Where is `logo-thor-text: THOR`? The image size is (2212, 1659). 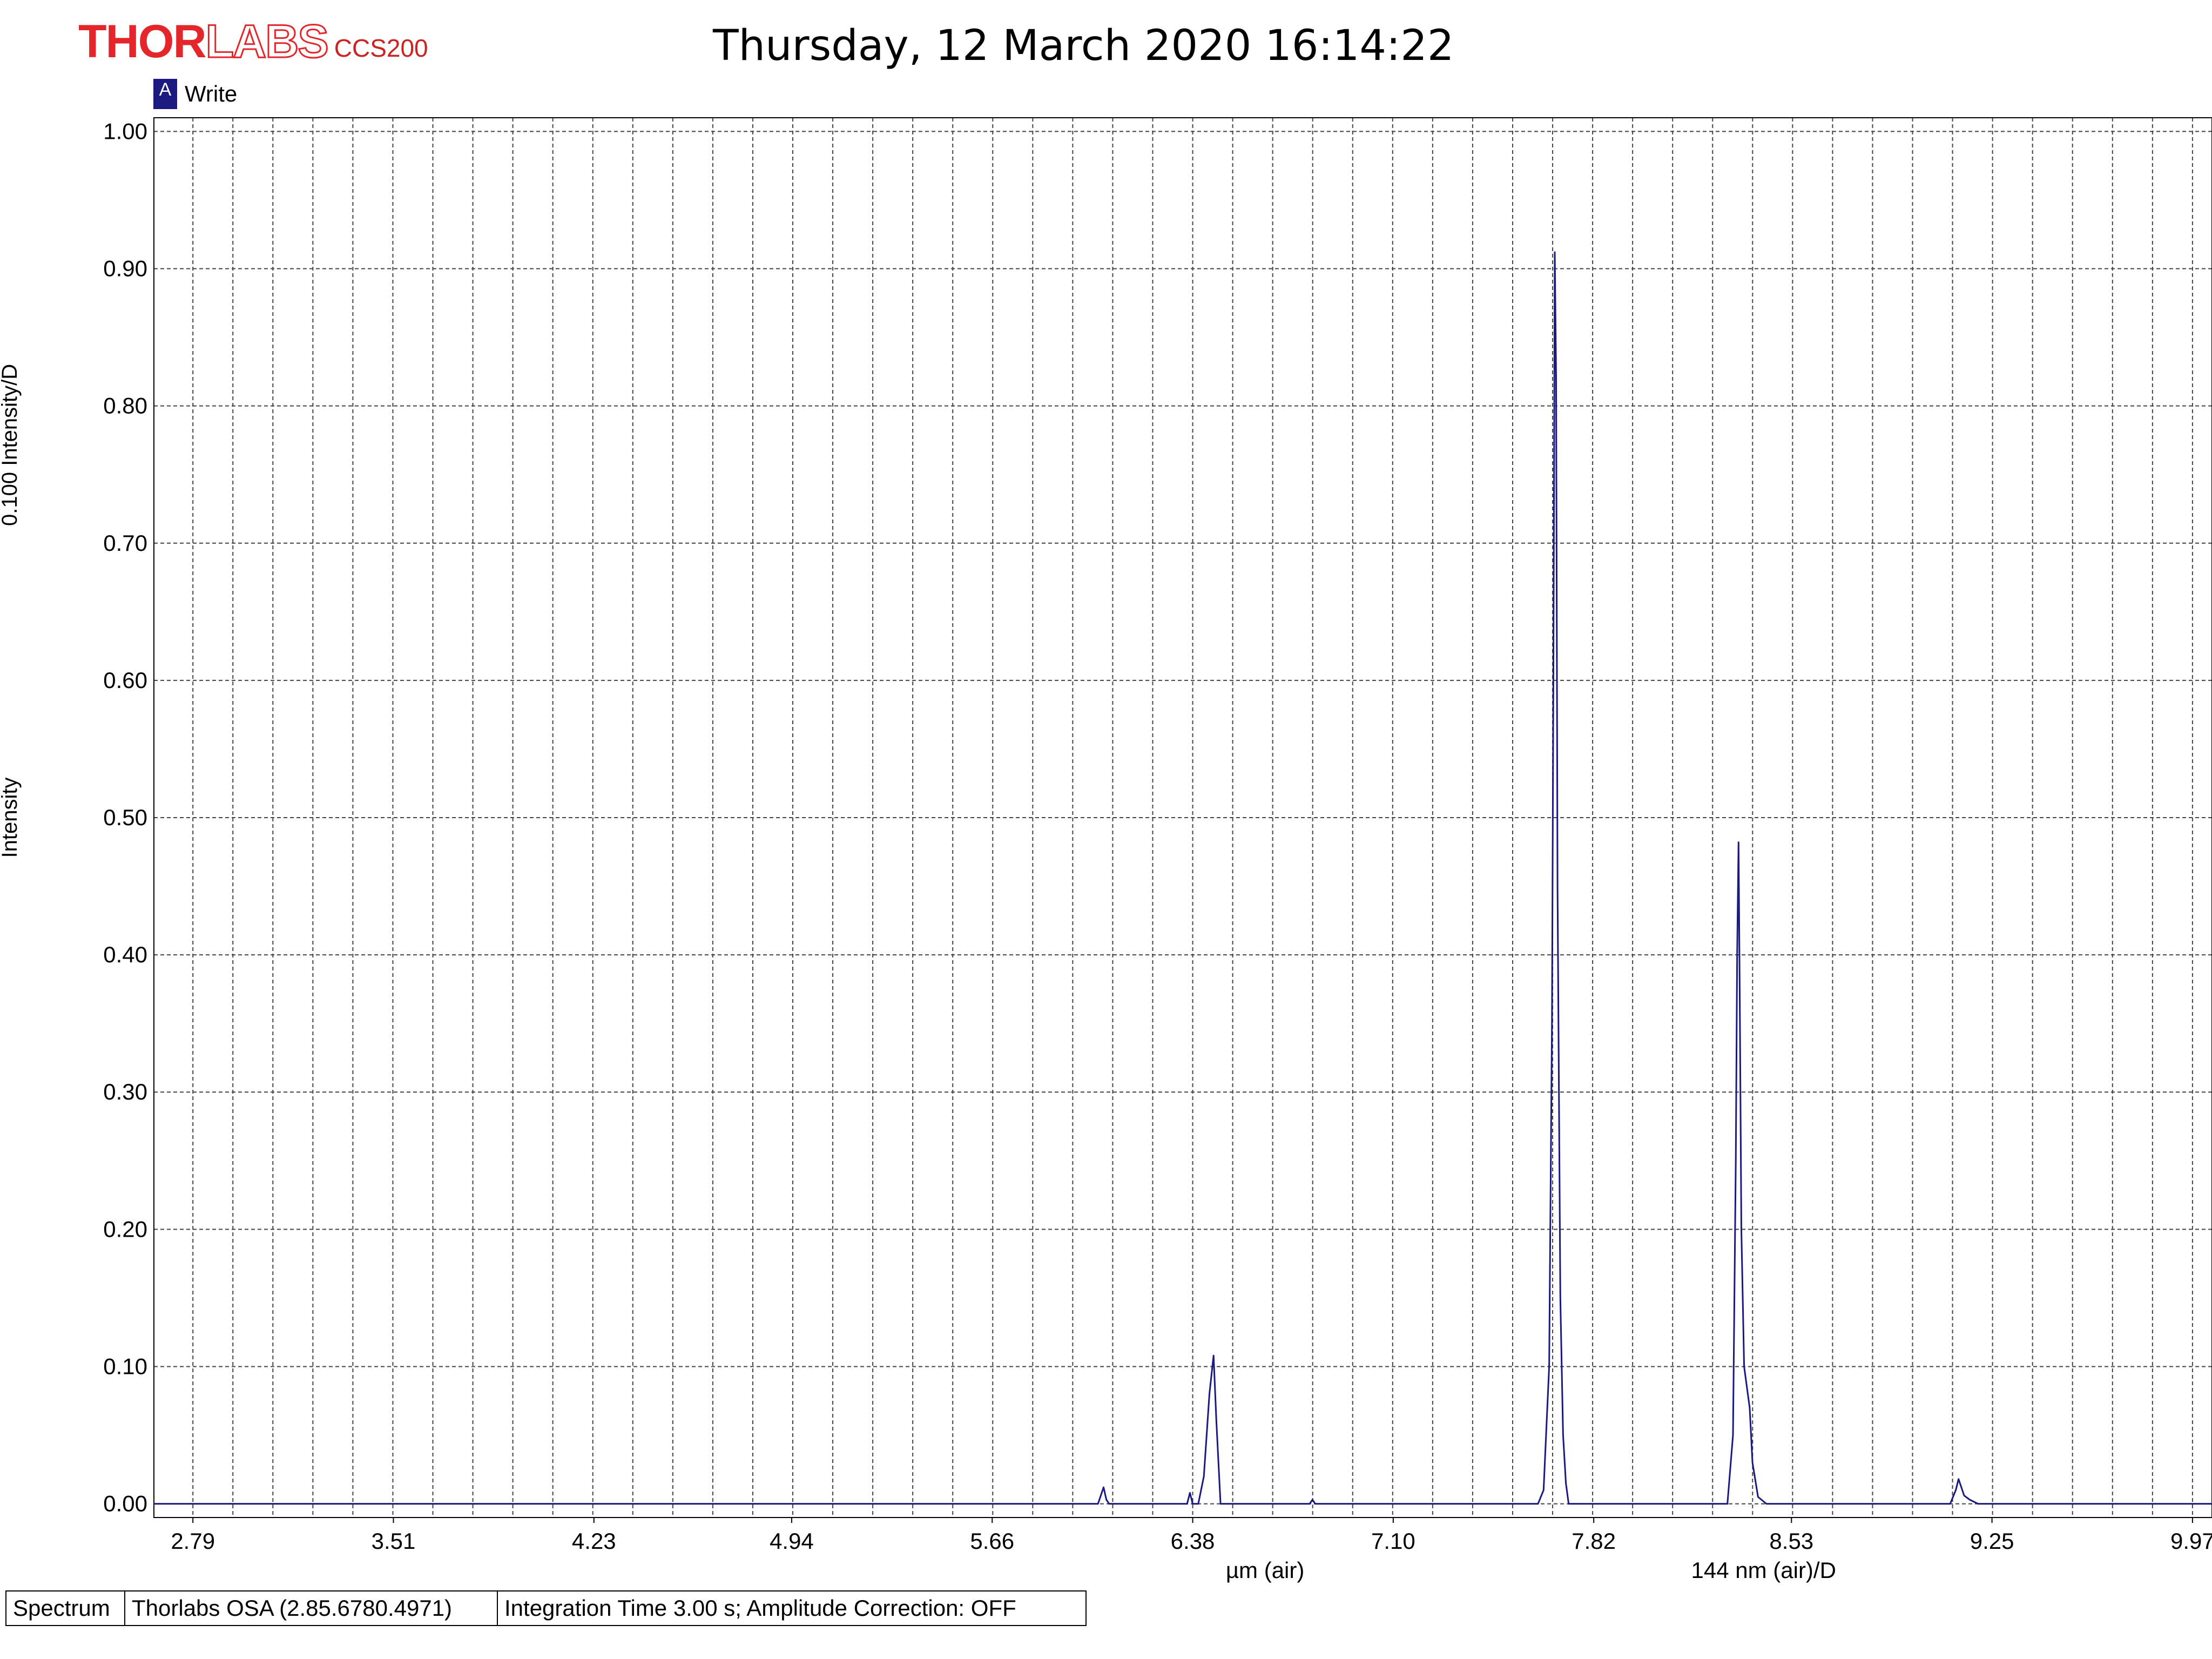 logo-thor-text: THOR is located at coordinates (142, 42).